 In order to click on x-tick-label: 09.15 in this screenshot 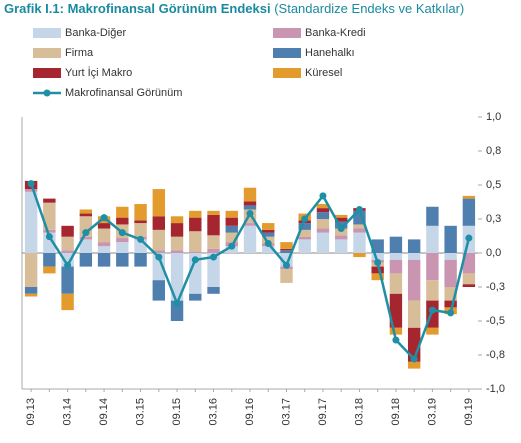, I will do `click(177, 412)`.